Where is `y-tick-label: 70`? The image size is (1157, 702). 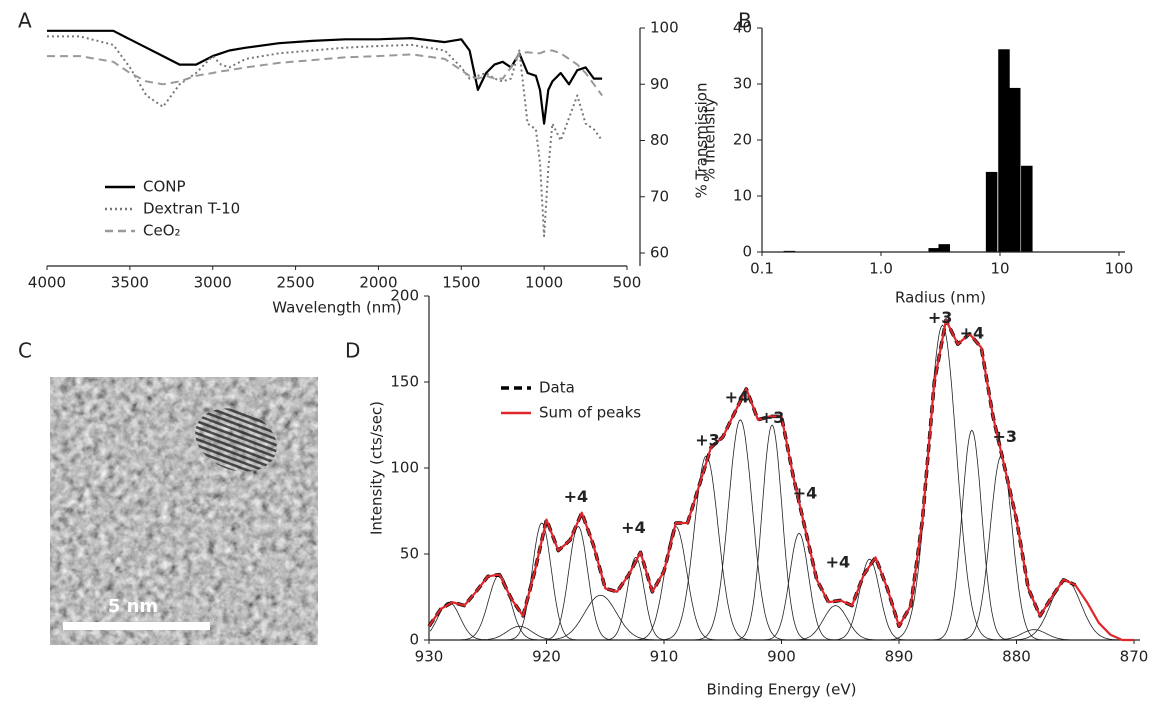 y-tick-label: 70 is located at coordinates (659, 196).